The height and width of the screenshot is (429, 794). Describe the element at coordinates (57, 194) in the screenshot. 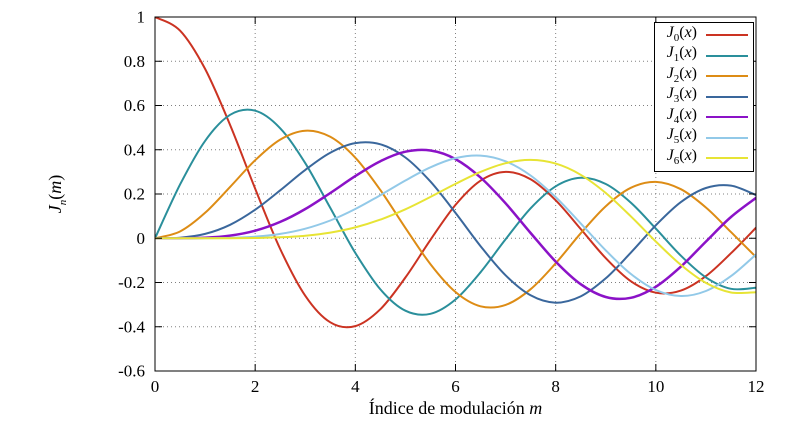

I see `y-axis-label: Jn(m)` at that location.